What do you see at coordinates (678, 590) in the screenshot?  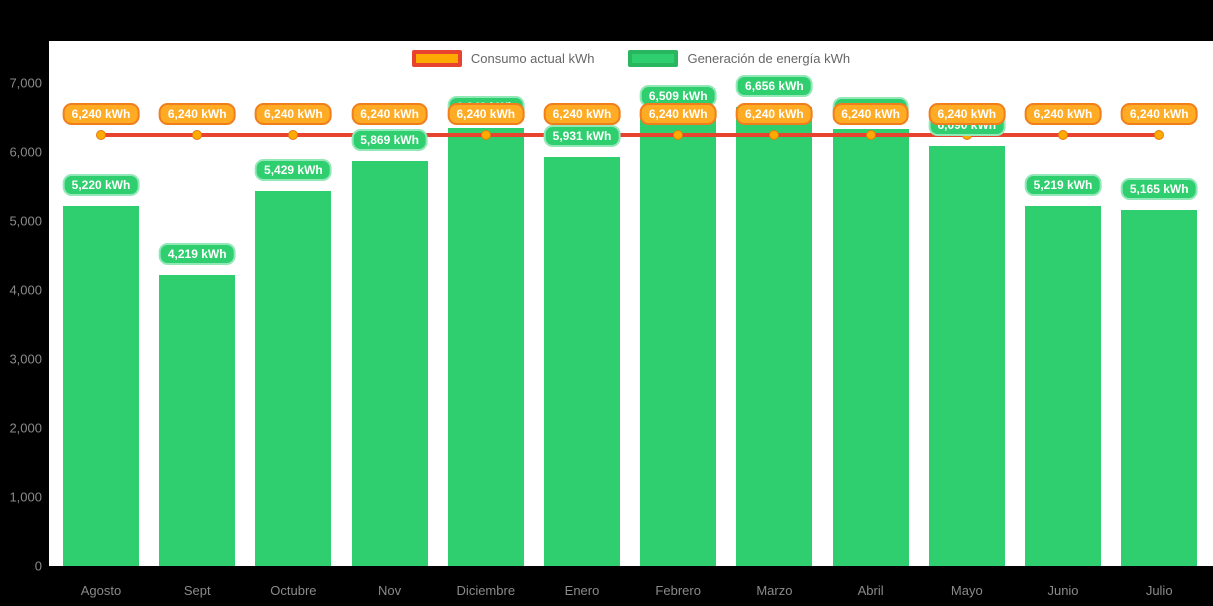 I see `x-axis-label: Febrero` at bounding box center [678, 590].